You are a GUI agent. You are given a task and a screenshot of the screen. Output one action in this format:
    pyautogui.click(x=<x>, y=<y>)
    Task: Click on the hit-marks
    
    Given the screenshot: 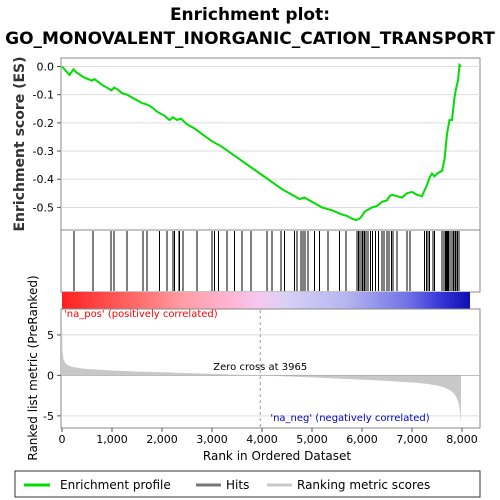 What is the action you would take?
    pyautogui.click(x=266, y=261)
    